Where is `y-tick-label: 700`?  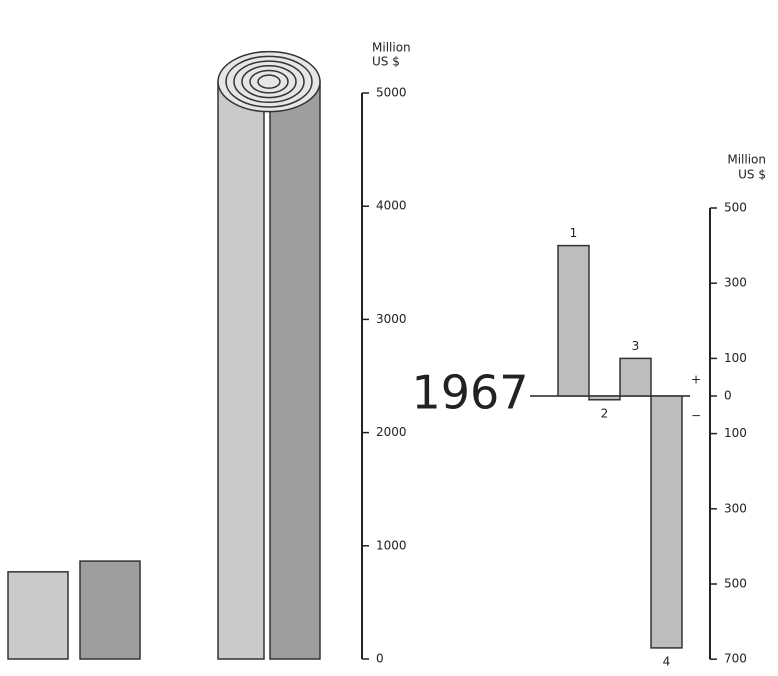 y-tick-label: 700 is located at coordinates (735, 659).